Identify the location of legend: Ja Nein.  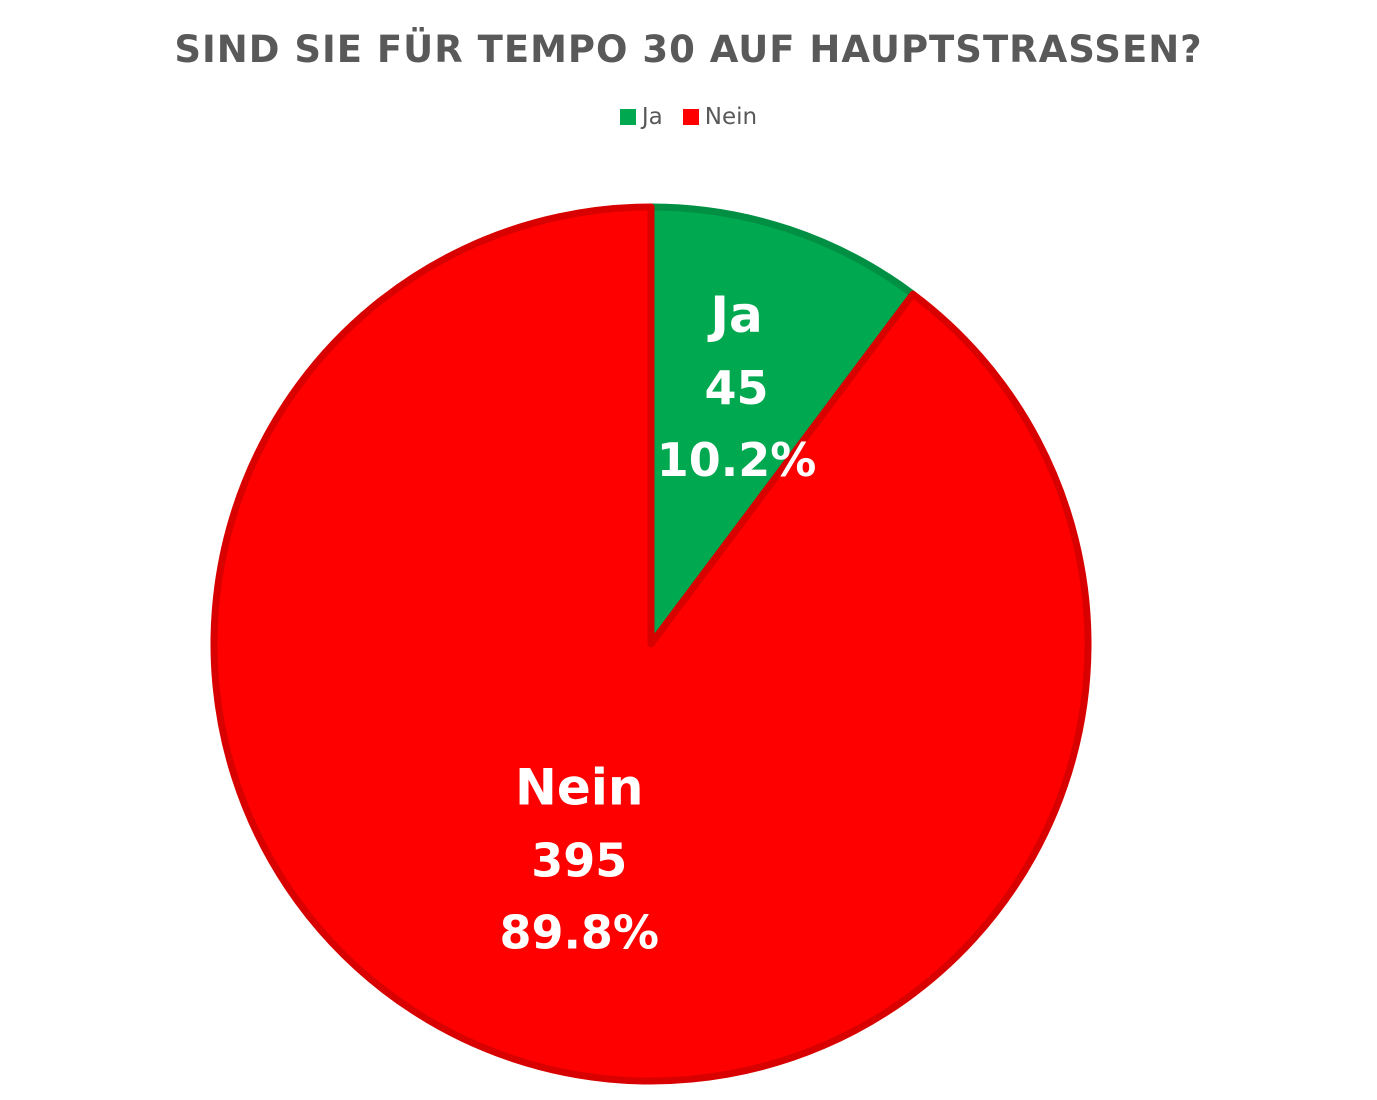
(688, 117).